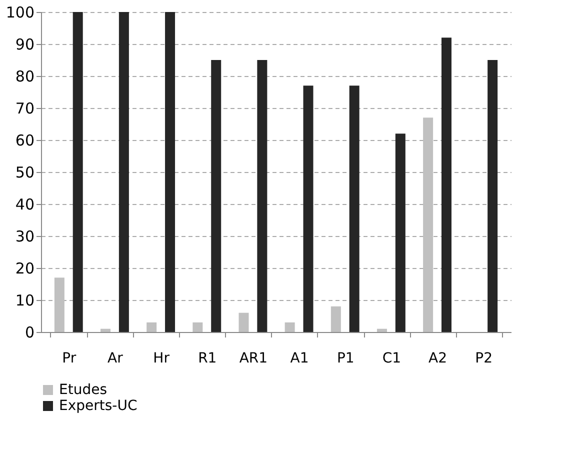 The width and height of the screenshot is (587, 461). I want to click on y-tick-label: 90, so click(24, 45).